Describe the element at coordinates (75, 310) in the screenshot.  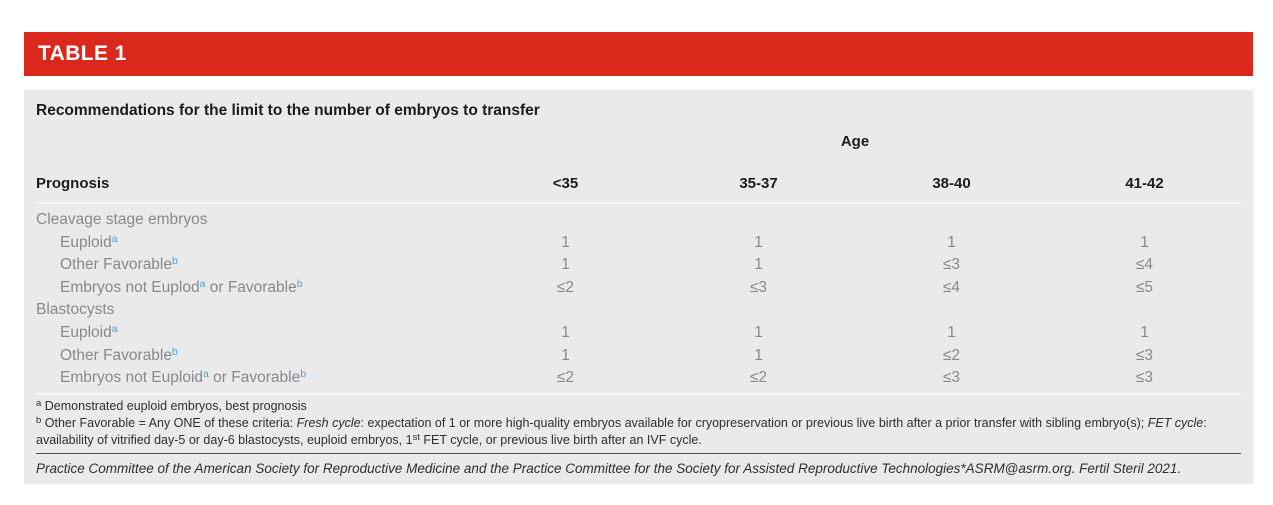
I see `row-label: Blastocysts` at that location.